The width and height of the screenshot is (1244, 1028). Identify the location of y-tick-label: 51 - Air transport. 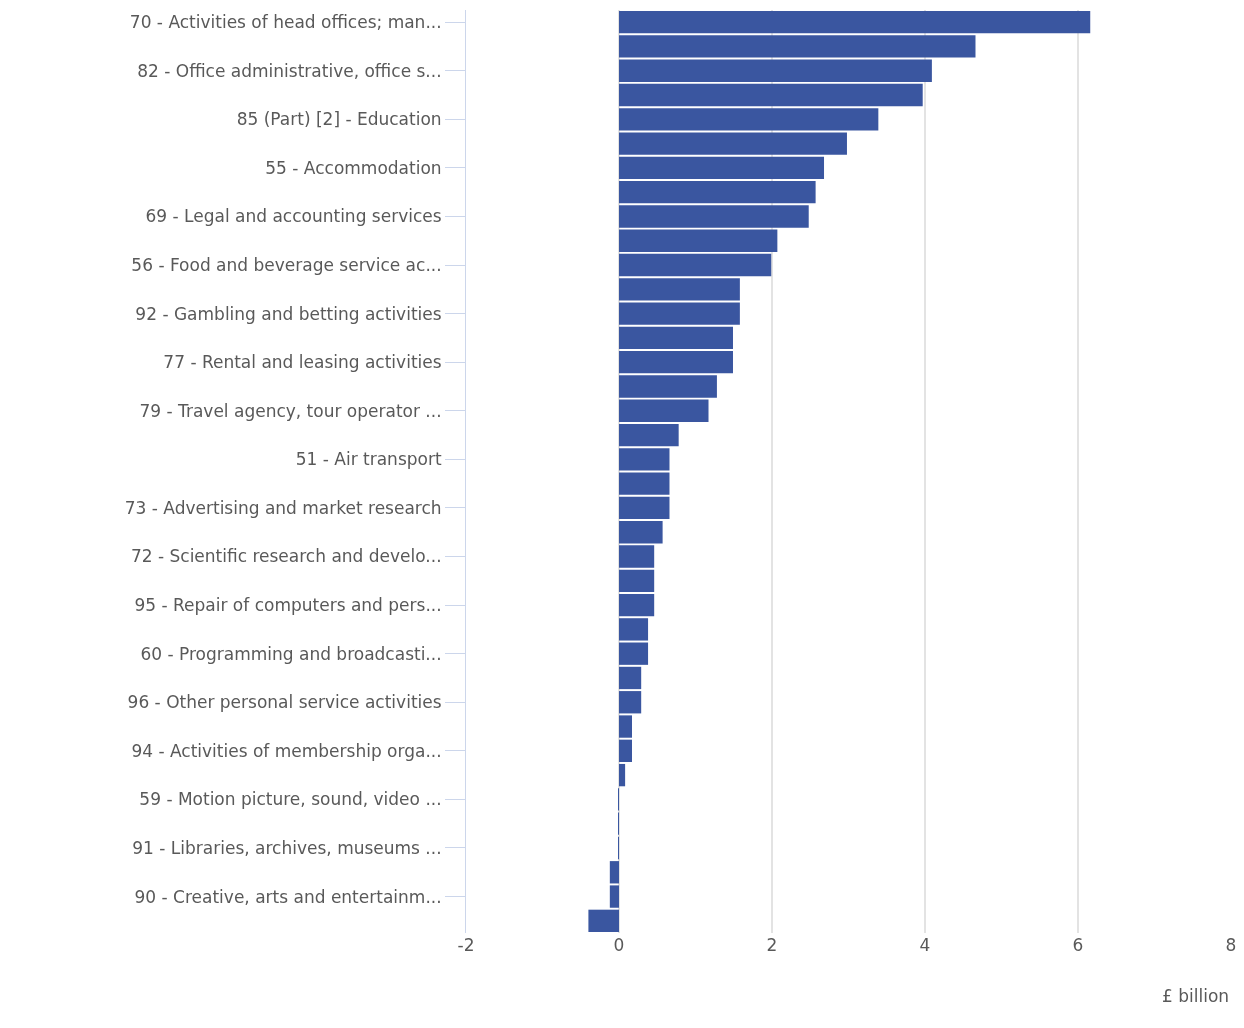
(368, 459).